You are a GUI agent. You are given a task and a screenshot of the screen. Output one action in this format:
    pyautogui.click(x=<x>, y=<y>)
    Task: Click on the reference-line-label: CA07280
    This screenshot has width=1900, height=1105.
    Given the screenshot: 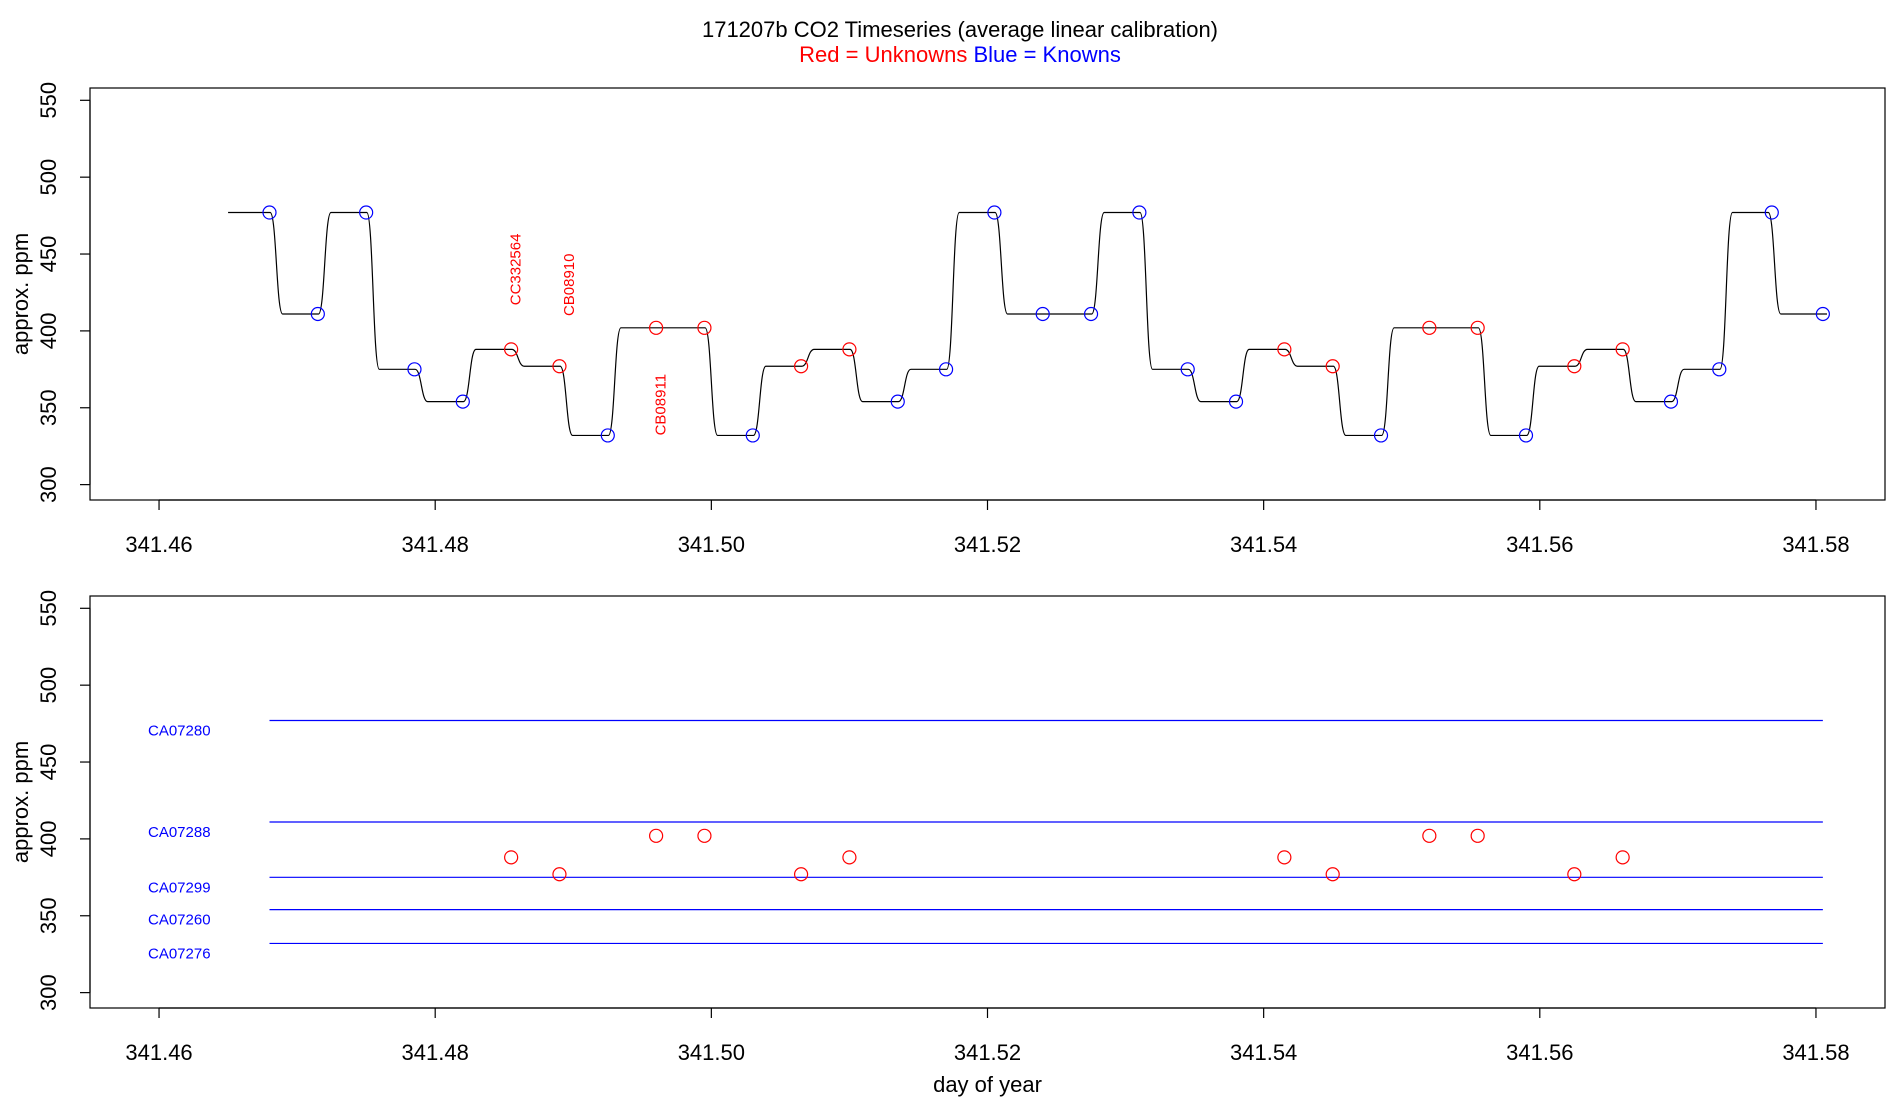 What is the action you would take?
    pyautogui.click(x=179, y=731)
    